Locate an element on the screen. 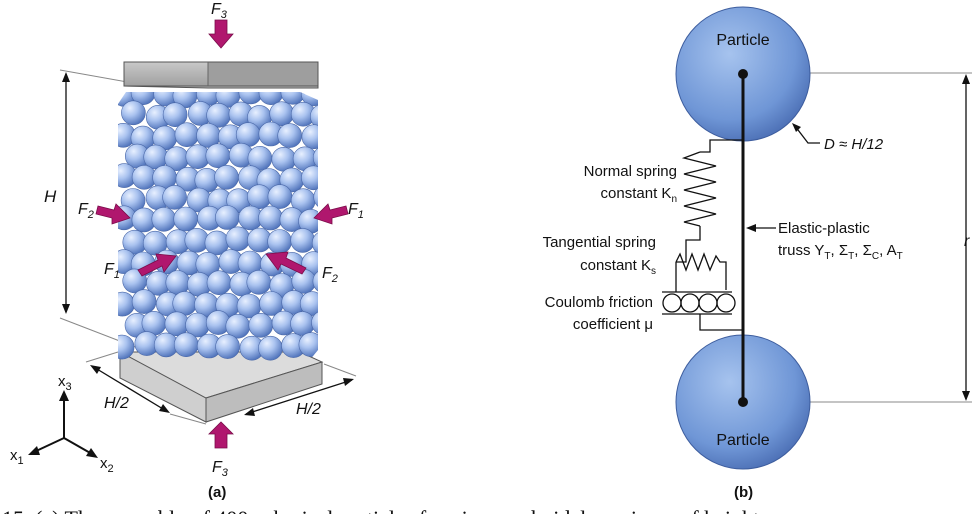 The image size is (972, 514). axis-label-x3: x3 is located at coordinates (65, 383).